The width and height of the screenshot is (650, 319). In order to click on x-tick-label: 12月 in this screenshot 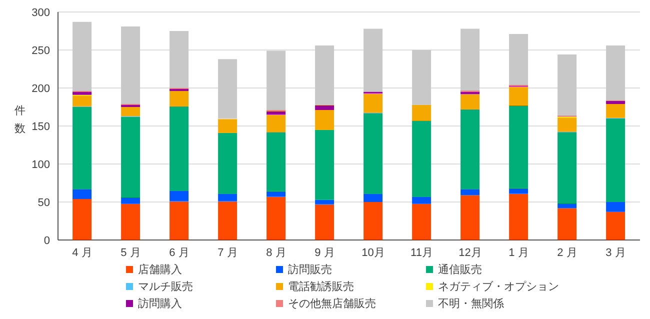, I will do `click(470, 252)`.